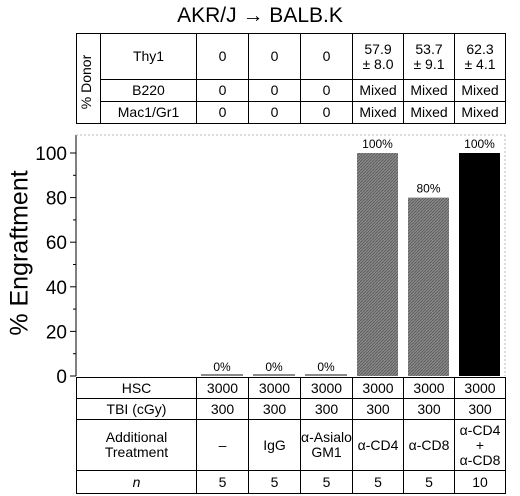  I want to click on chart-title: AKR/J → BALB.K, so click(260, 15).